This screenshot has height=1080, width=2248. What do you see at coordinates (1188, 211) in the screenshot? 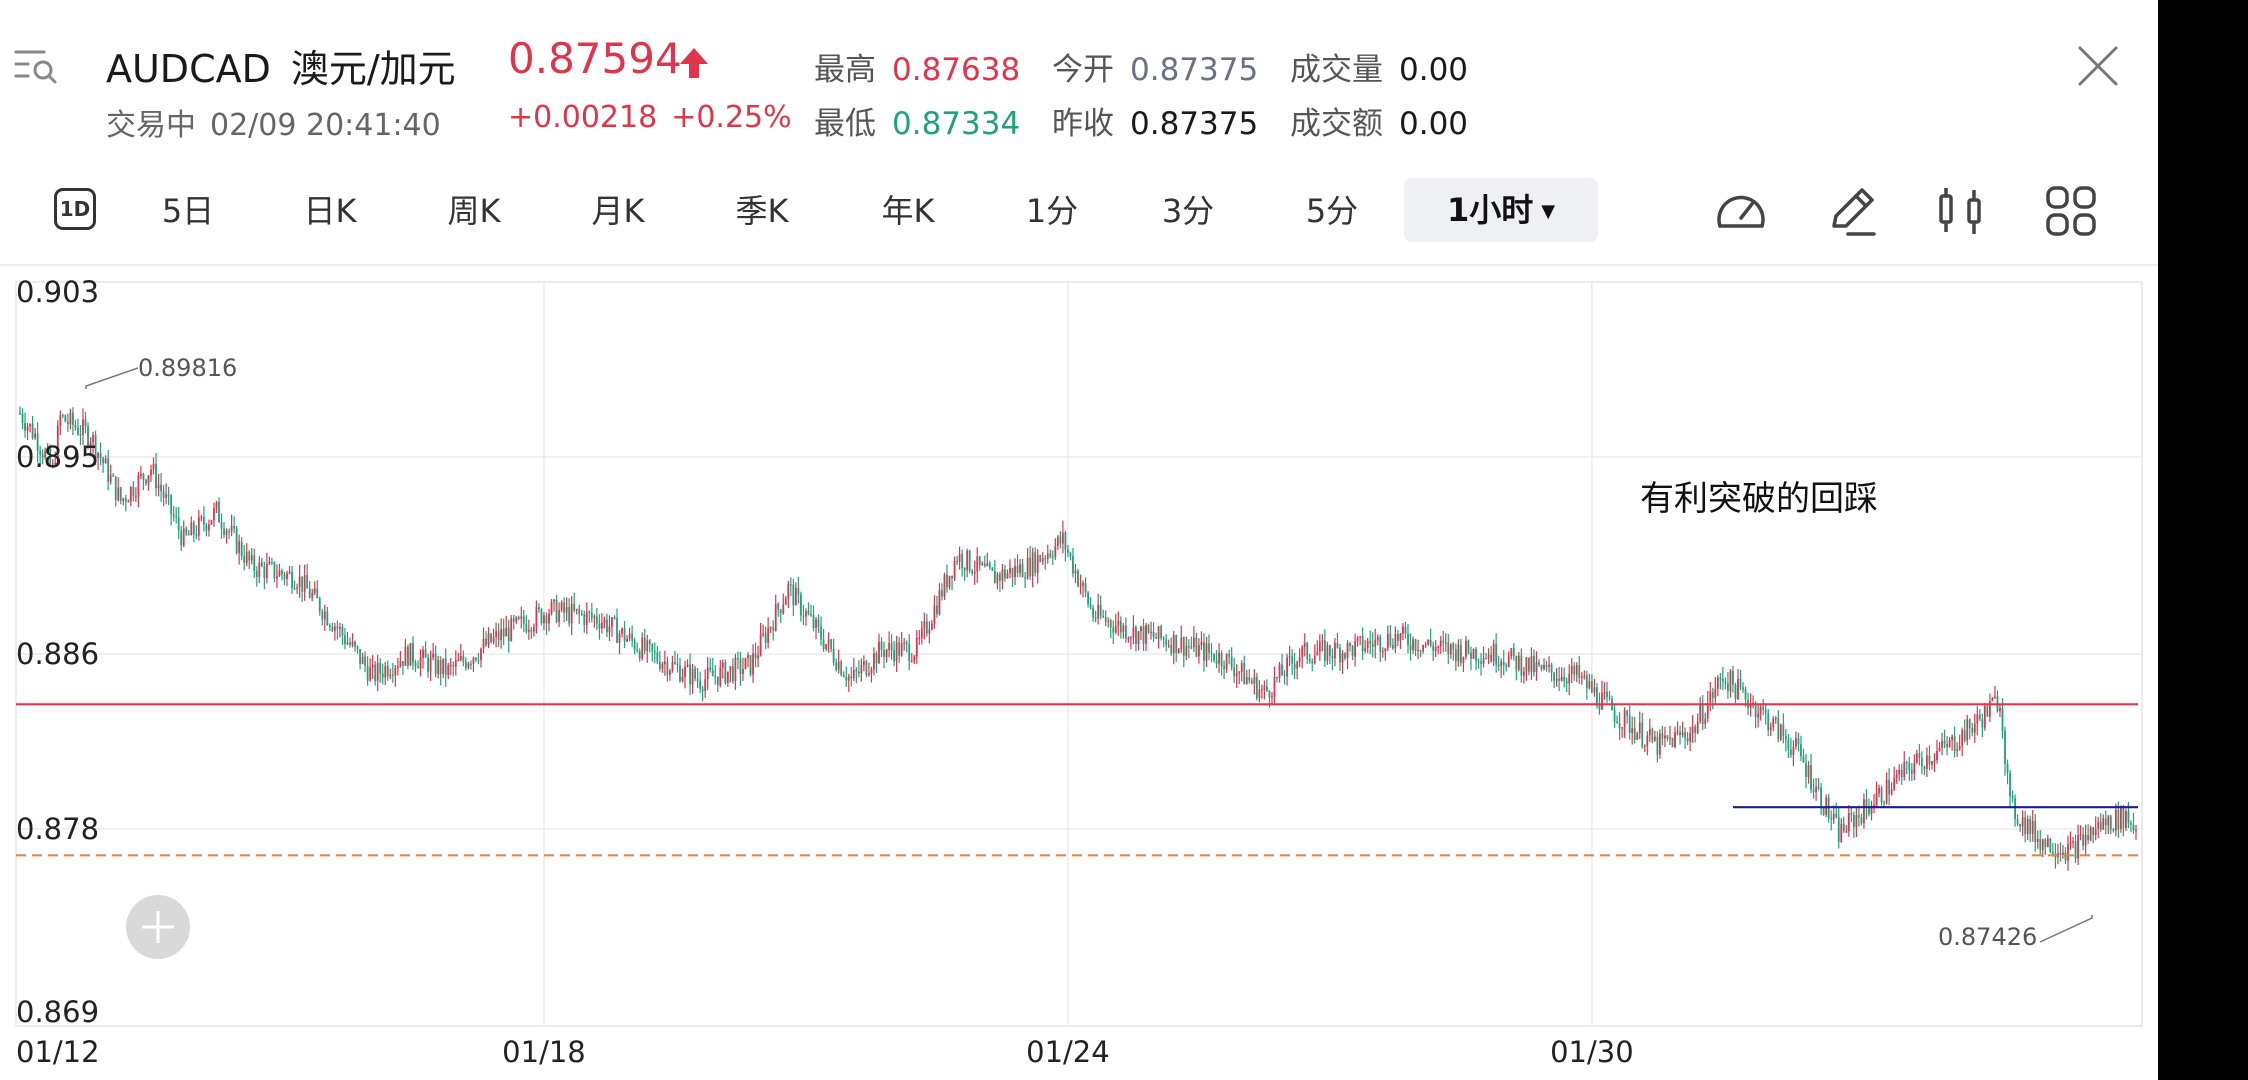
I see `tab-3min: 3分` at bounding box center [1188, 211].